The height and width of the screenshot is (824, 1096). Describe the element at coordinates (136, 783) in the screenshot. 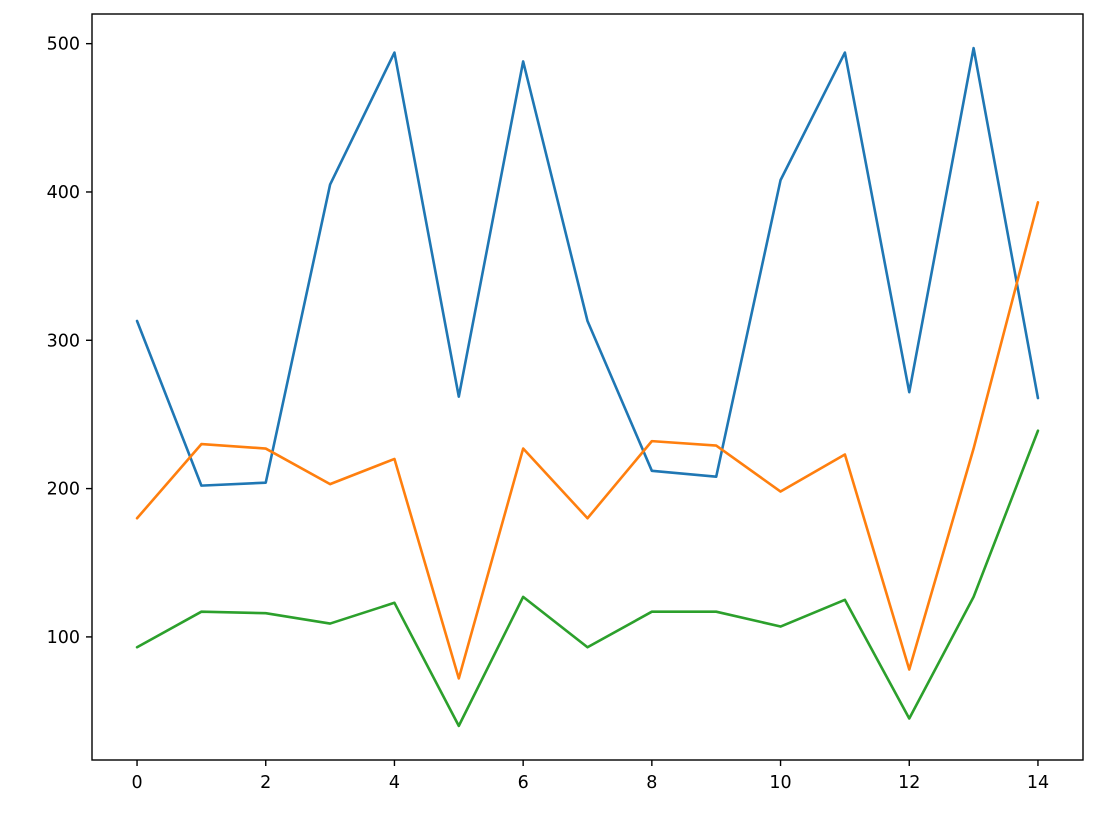

I see `x-tick-label: 0` at that location.